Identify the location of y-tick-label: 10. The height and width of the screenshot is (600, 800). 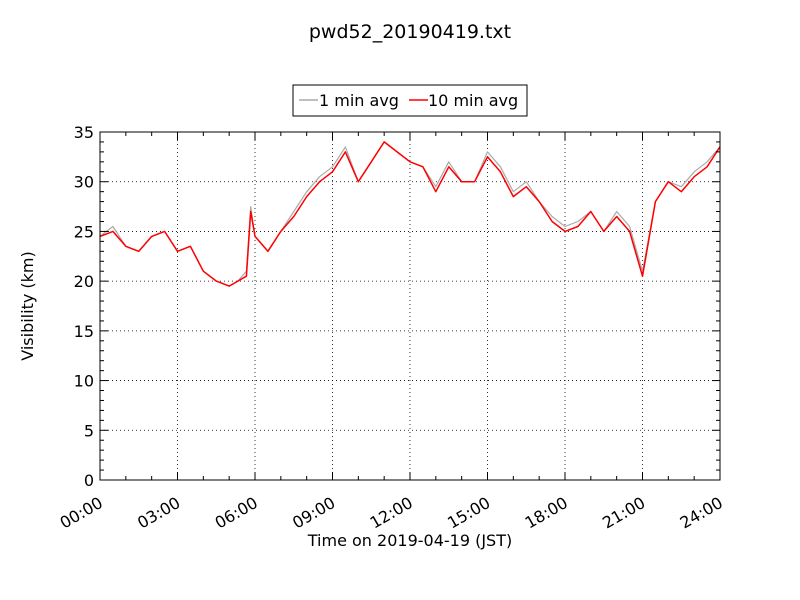
(84, 381).